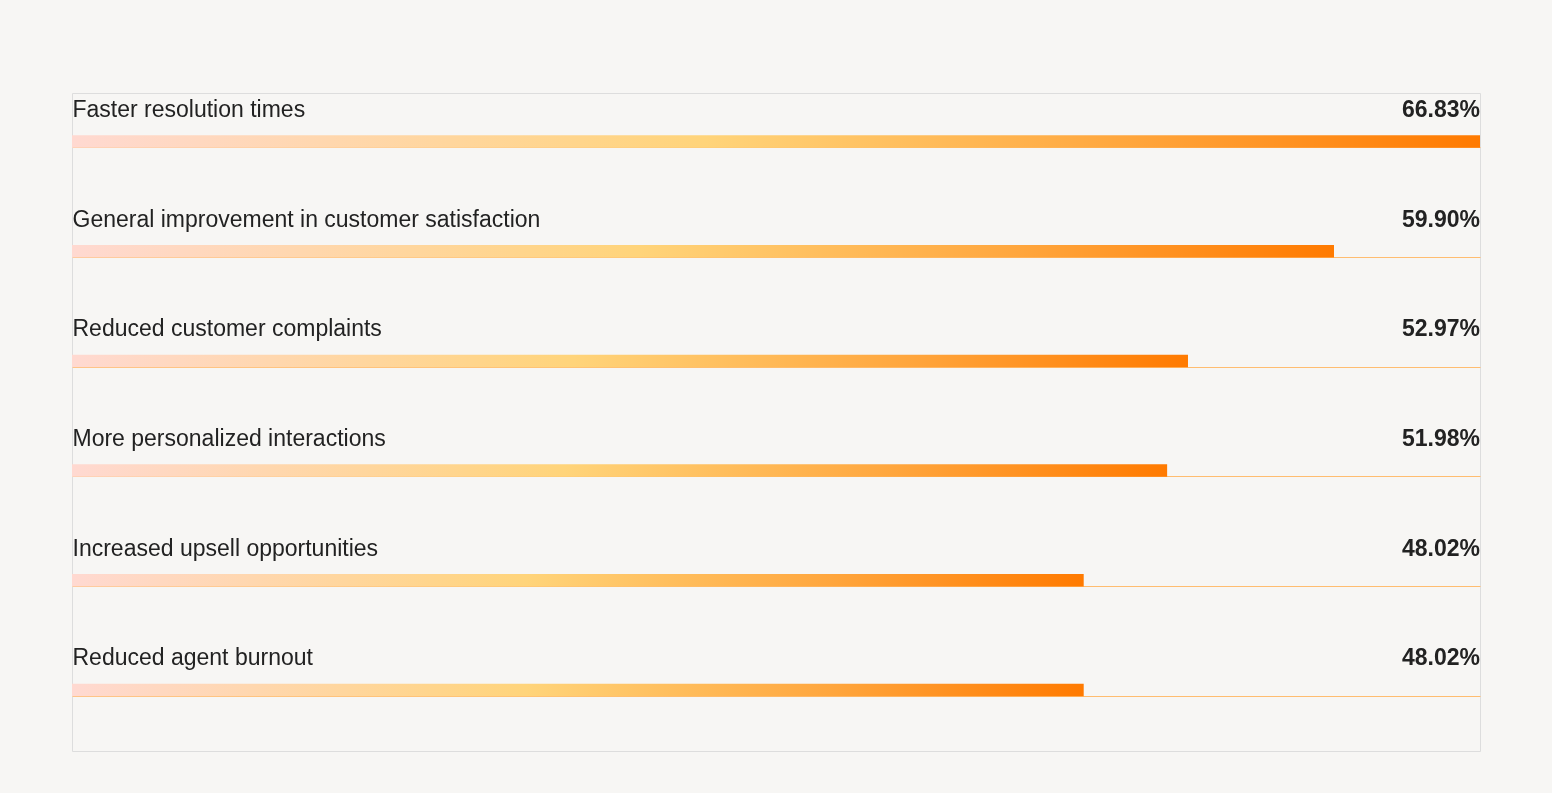 This screenshot has width=1552, height=793. What do you see at coordinates (225, 547) in the screenshot?
I see `y-tick-label: Increased upsell opportunities` at bounding box center [225, 547].